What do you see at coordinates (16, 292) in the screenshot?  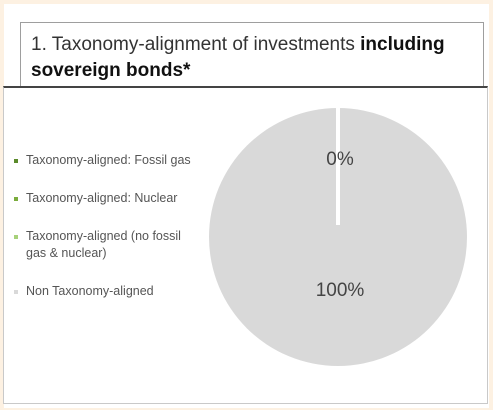 I see `legend-swatch-non-aligned` at bounding box center [16, 292].